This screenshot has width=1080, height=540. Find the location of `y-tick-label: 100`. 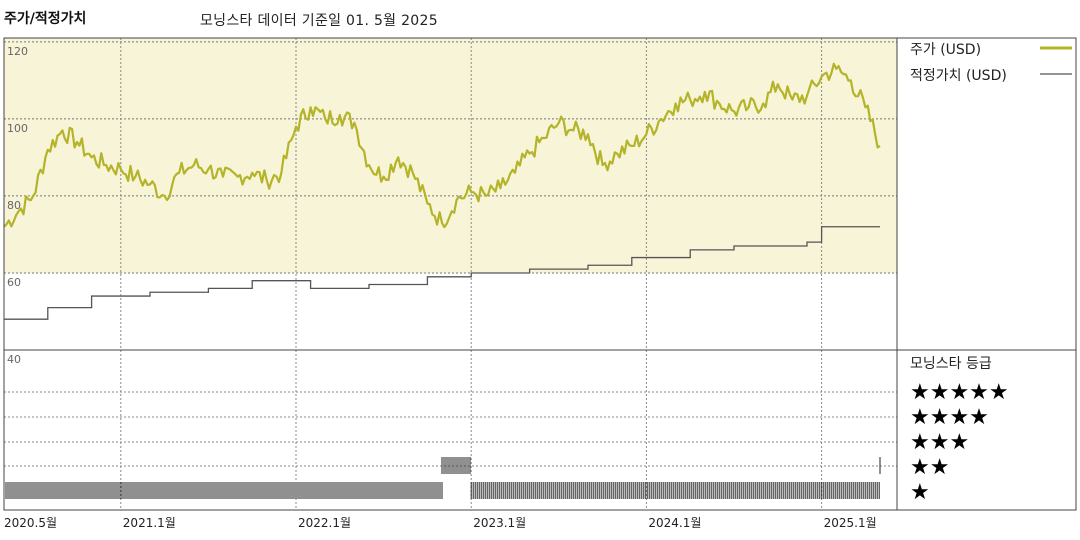

y-tick-label: 100 is located at coordinates (17, 128).